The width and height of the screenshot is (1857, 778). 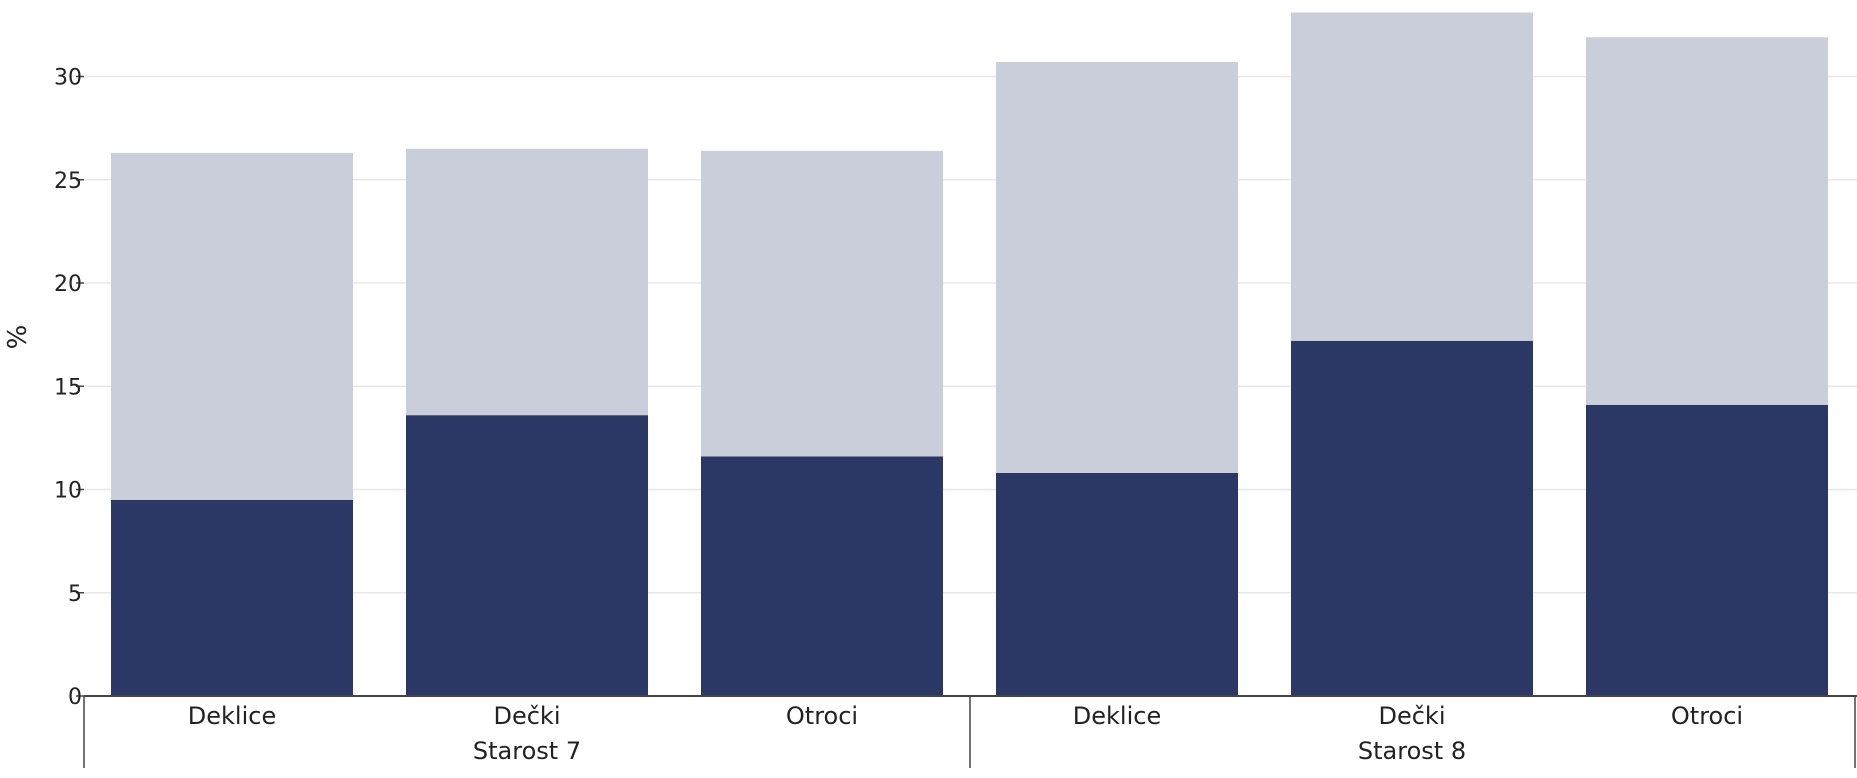 I want to click on y-tick-label: 25, so click(x=68, y=181).